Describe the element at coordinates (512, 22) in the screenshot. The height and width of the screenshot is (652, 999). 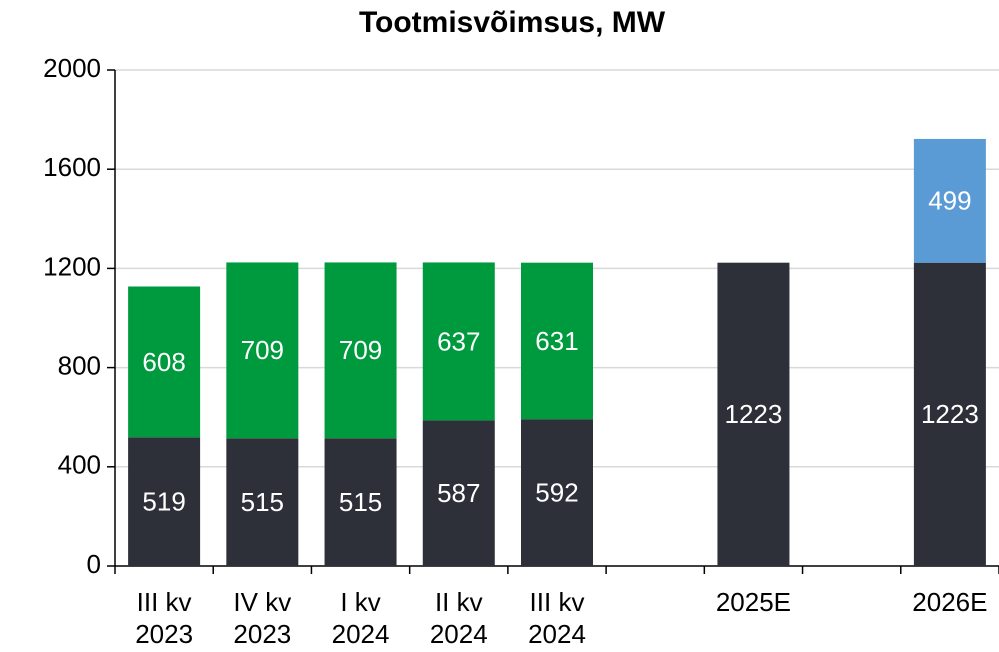
I see `chart-title: Tootmisvõimsus, MW` at that location.